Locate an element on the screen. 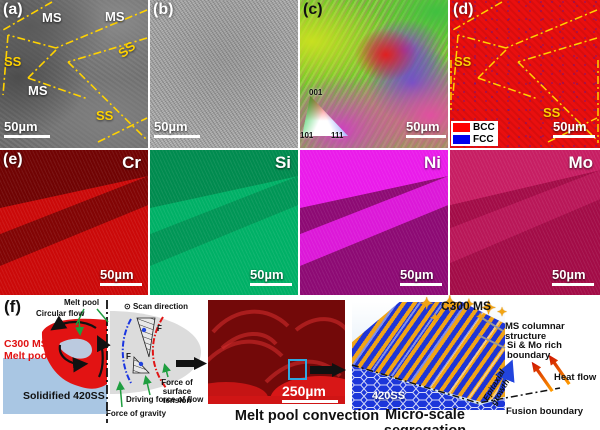 The image size is (600, 430). solidified-420ss-region is located at coordinates (55, 386).